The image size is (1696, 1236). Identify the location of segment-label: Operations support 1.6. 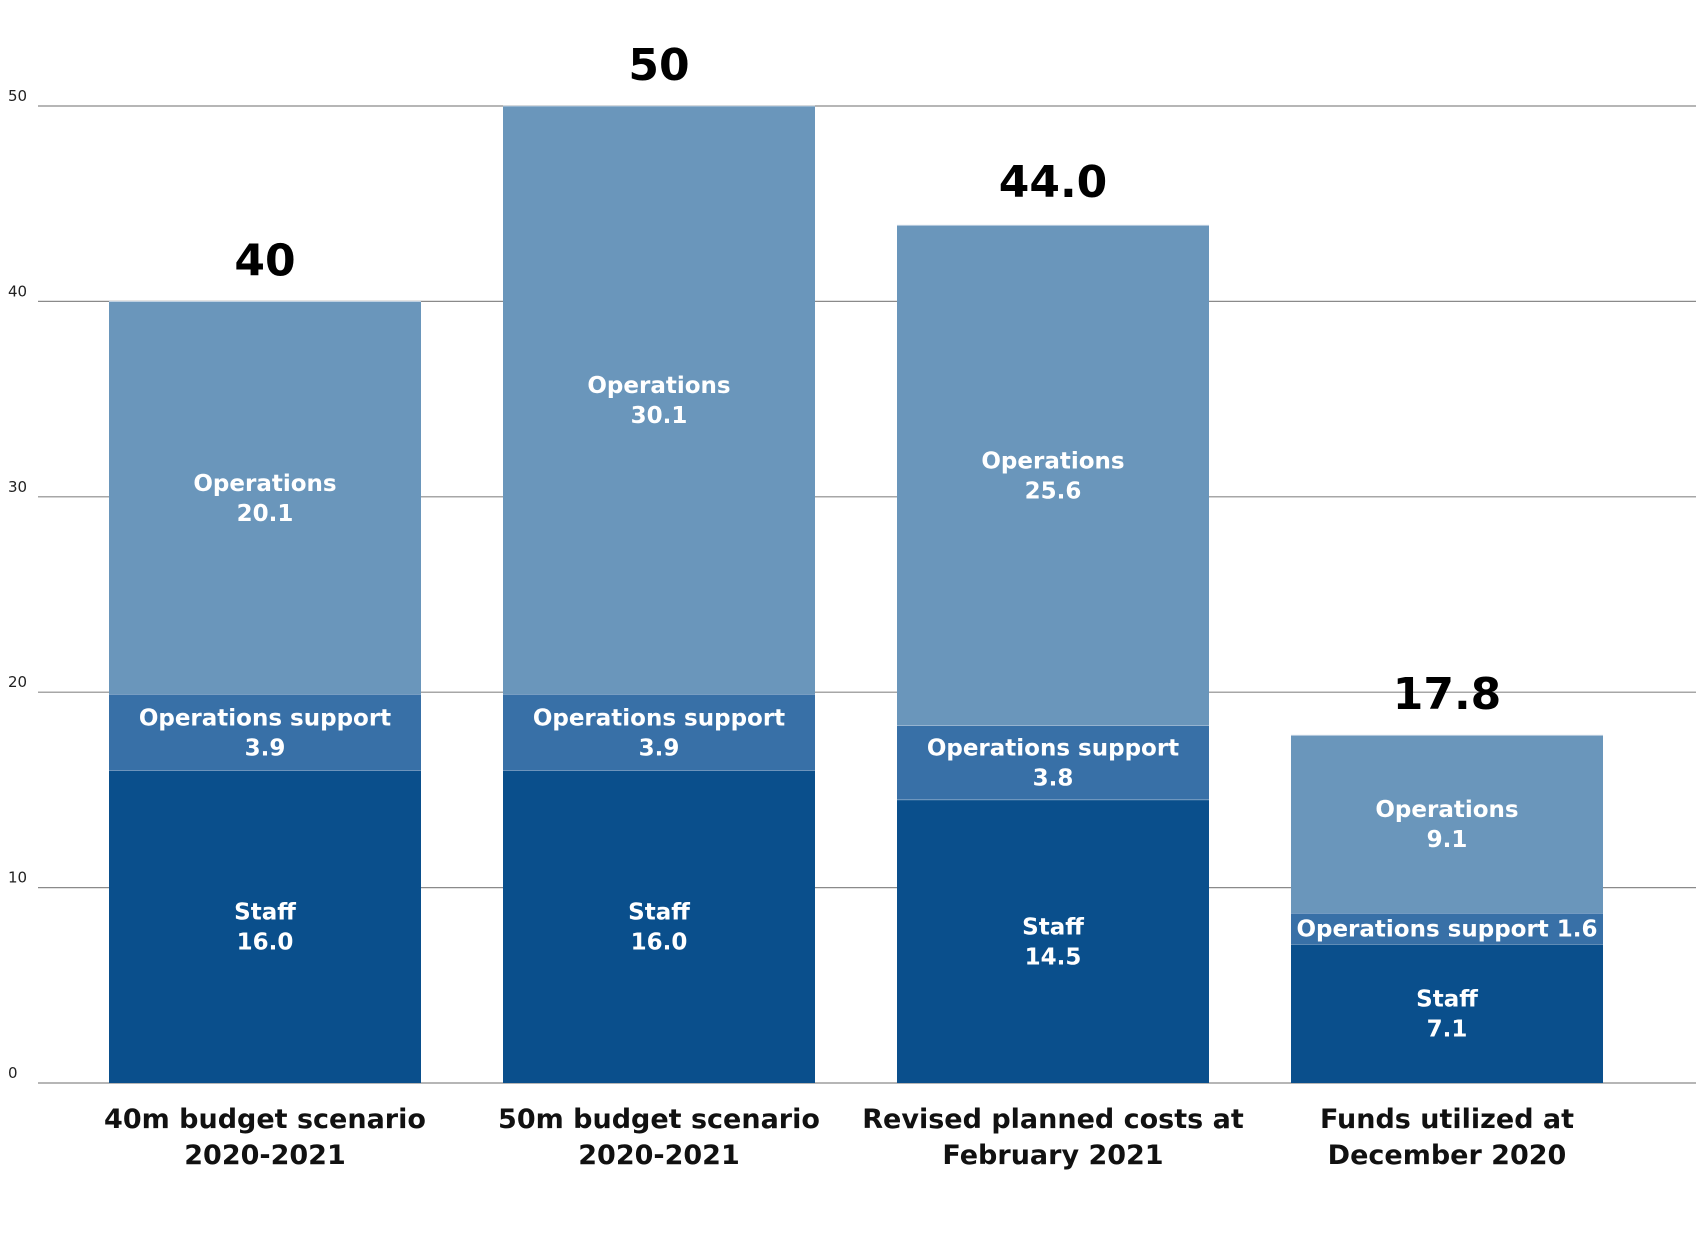
(1446, 930).